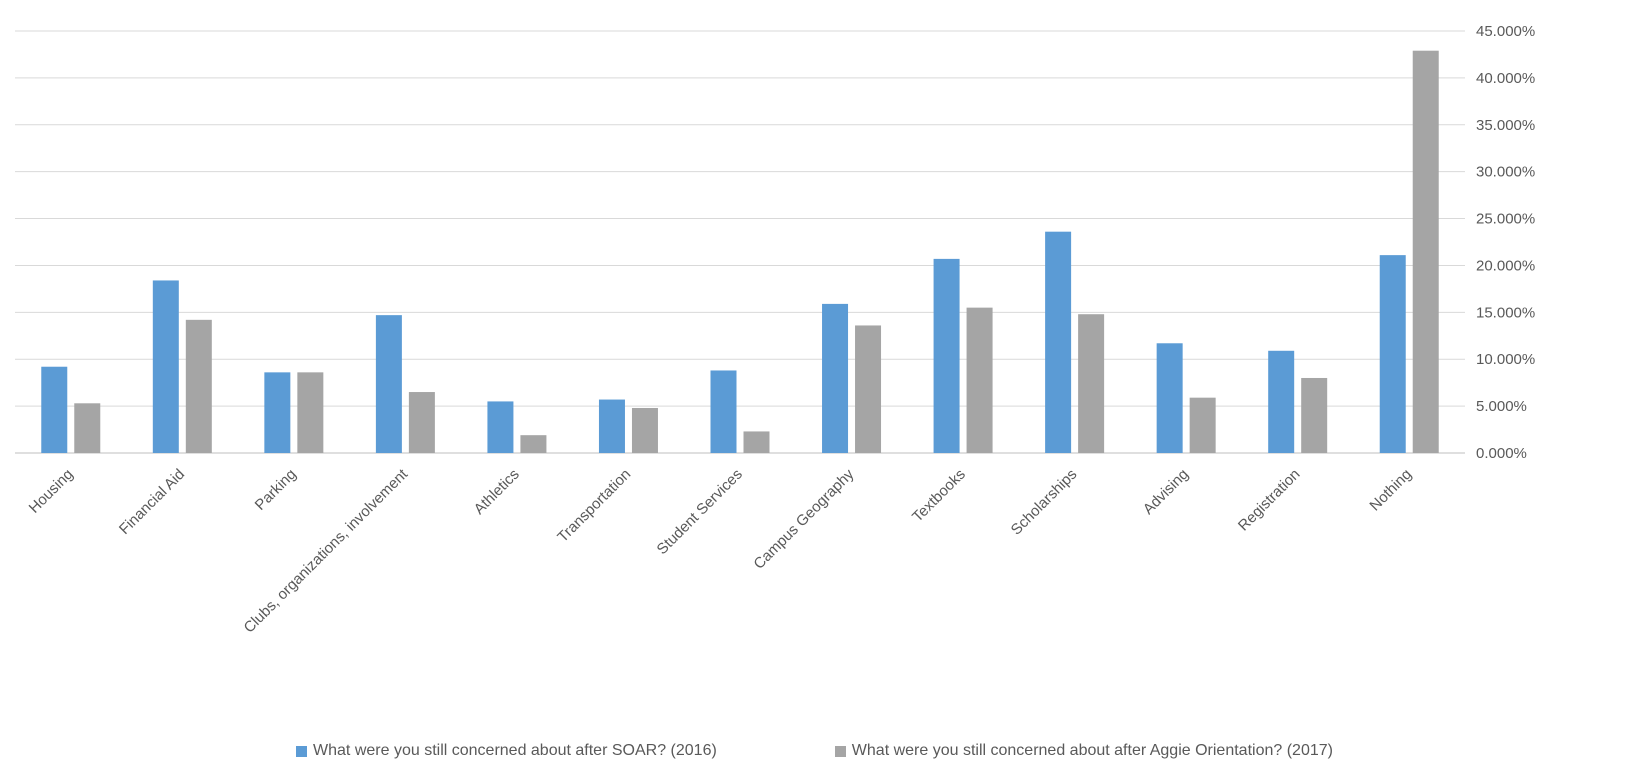 The image size is (1629, 784). What do you see at coordinates (1505, 219) in the screenshot?
I see `y-tick-label: 25.000%` at bounding box center [1505, 219].